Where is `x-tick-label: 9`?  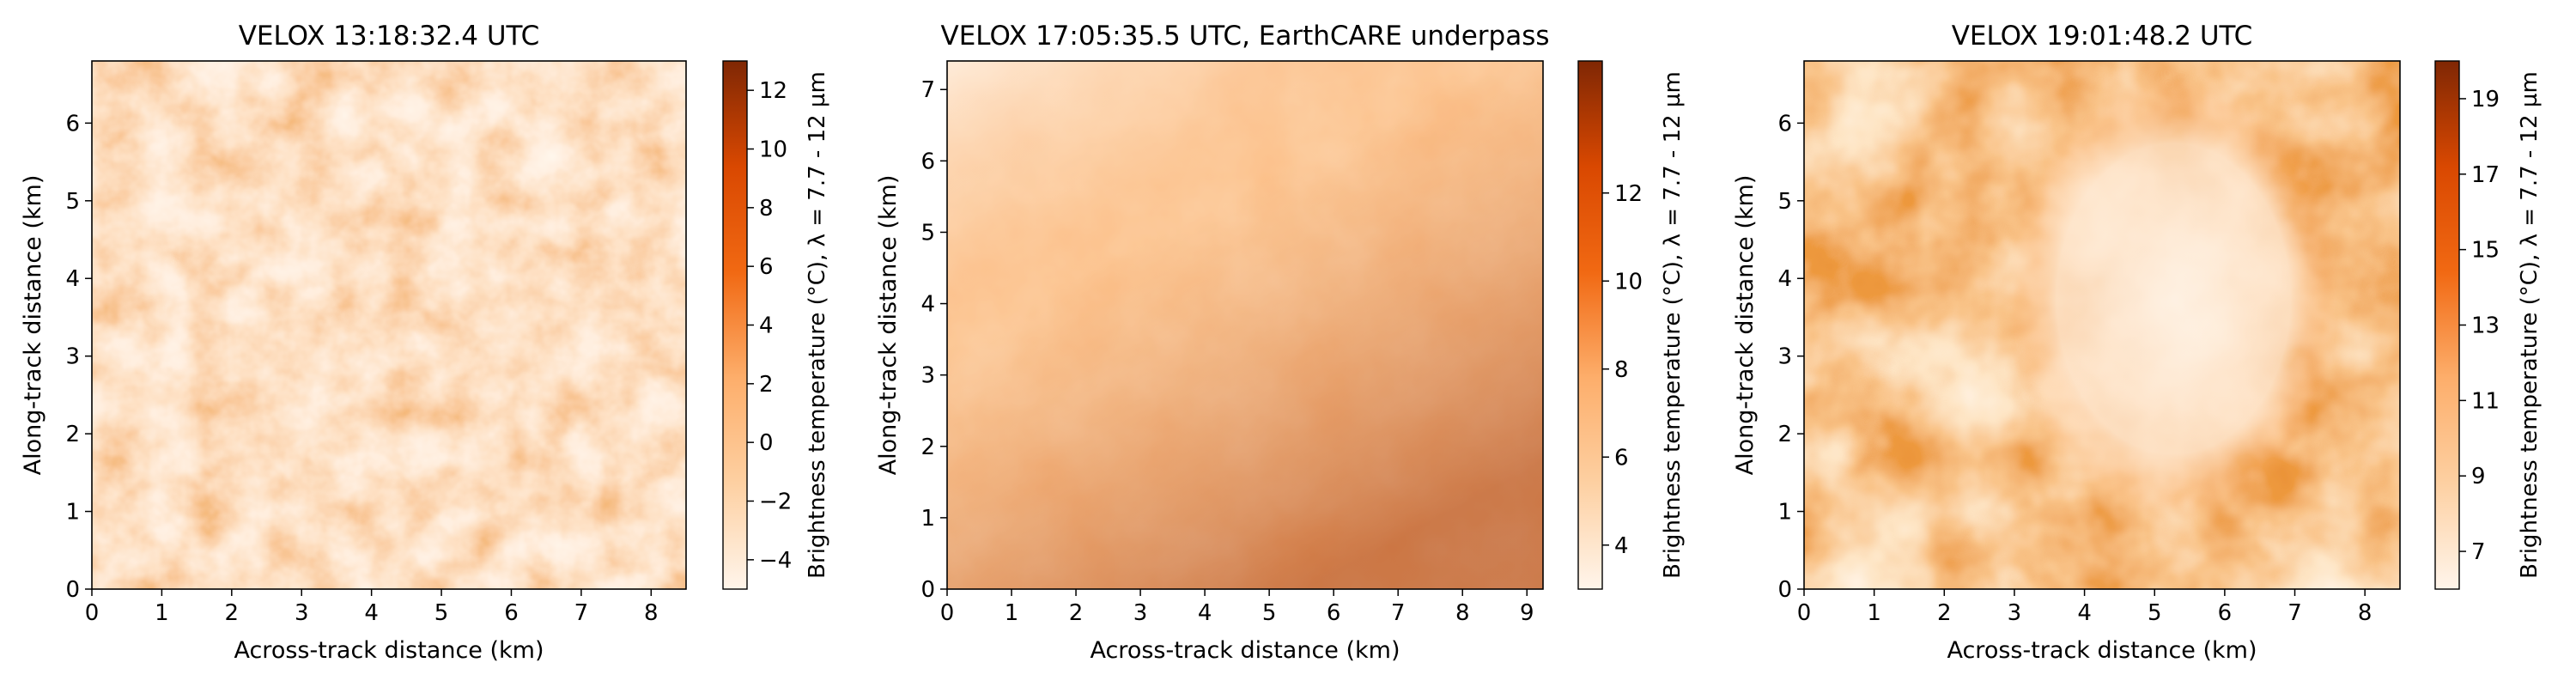
x-tick-label: 9 is located at coordinates (1527, 613).